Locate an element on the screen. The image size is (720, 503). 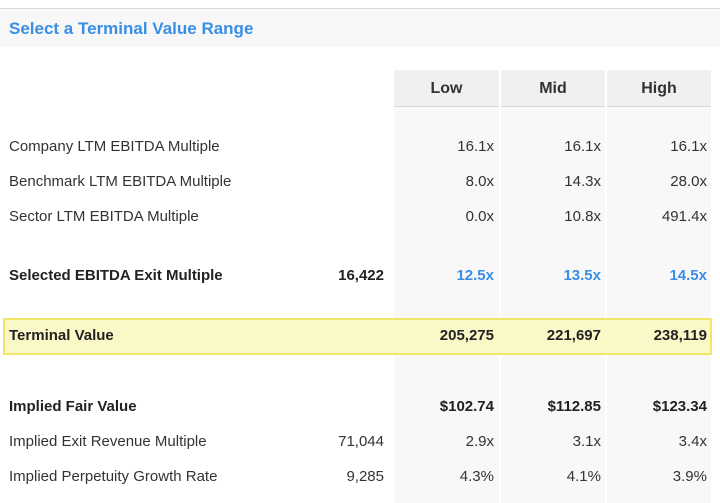
exit-multiple-high-input: 14.5x is located at coordinates (688, 275).